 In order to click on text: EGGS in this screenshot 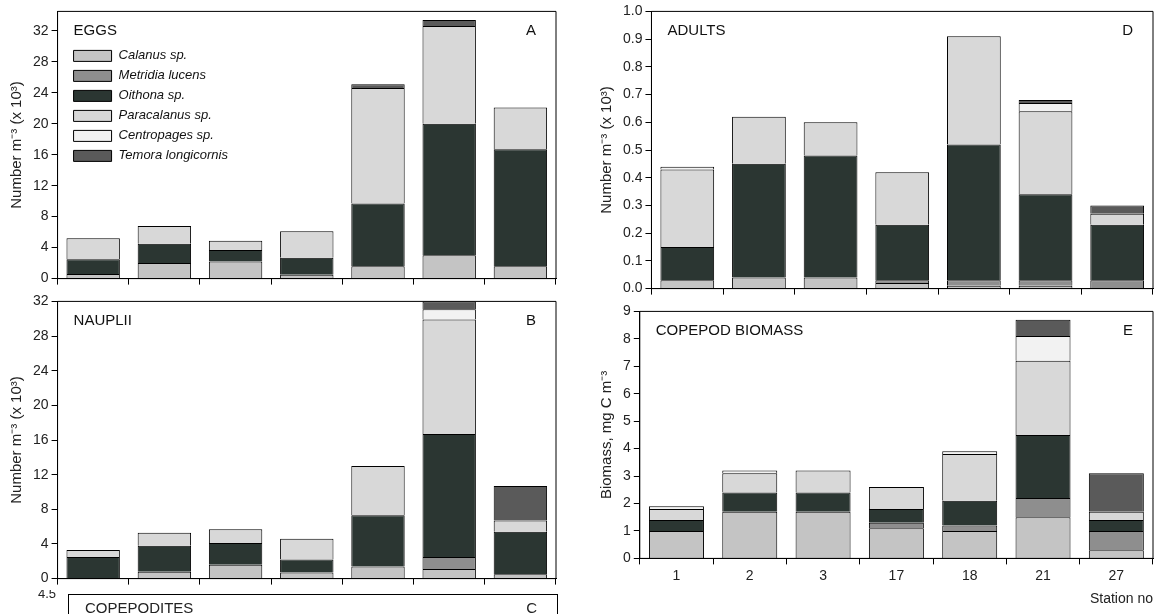, I will do `click(95, 30)`.